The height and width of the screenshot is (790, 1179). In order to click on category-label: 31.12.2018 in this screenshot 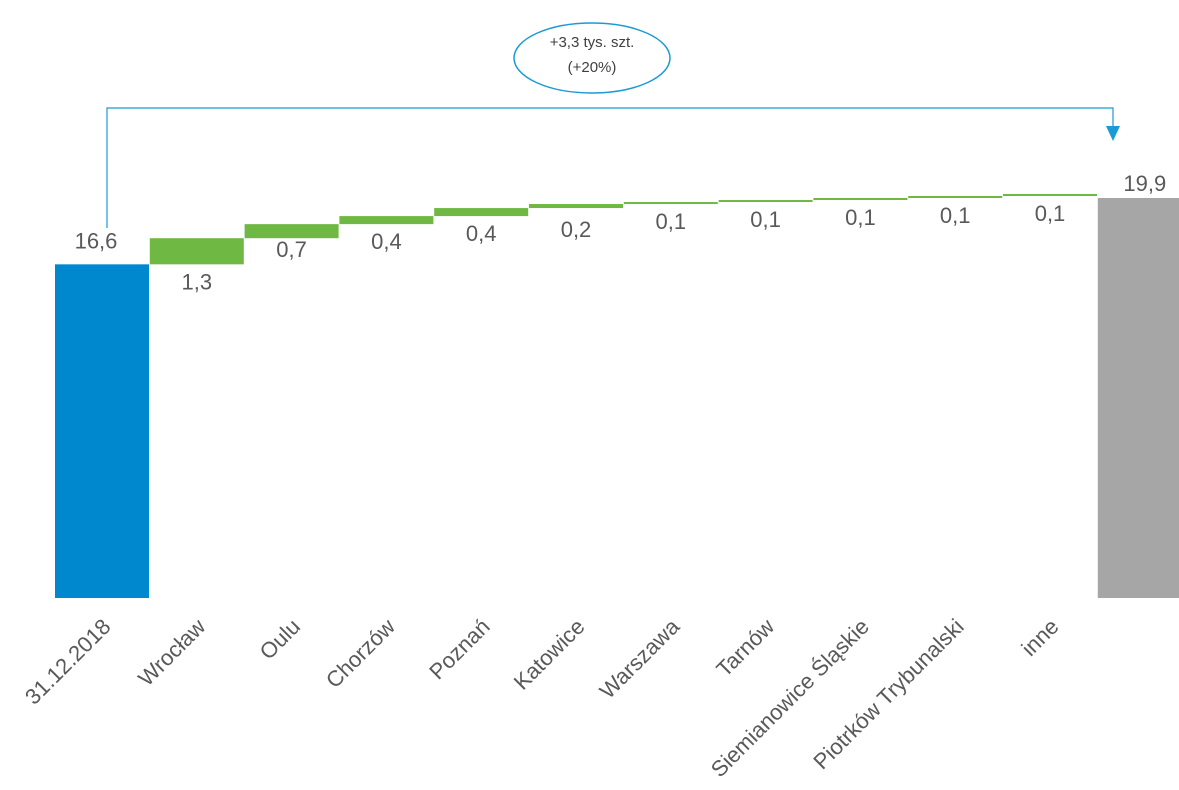, I will do `click(68, 662)`.